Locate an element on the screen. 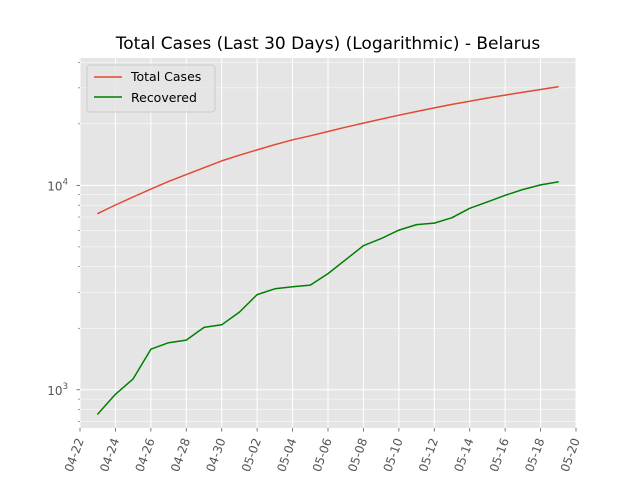 Image resolution: width=640 pixels, height=480 pixels. x-tick-label: 05-20 is located at coordinates (570, 455).